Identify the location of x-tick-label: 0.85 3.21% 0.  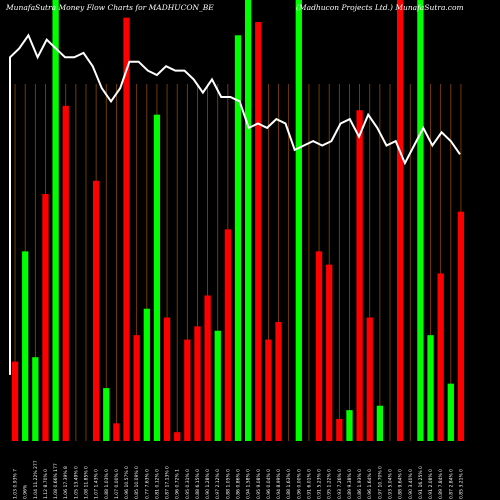
(461, 484).